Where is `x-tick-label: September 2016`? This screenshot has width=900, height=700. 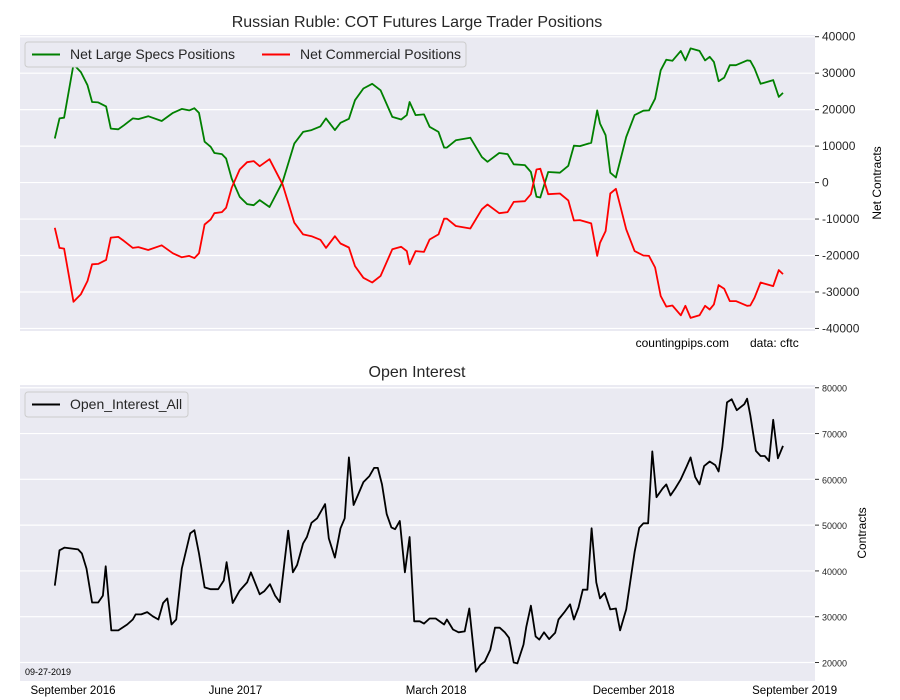 x-tick-label: September 2016 is located at coordinates (72, 691).